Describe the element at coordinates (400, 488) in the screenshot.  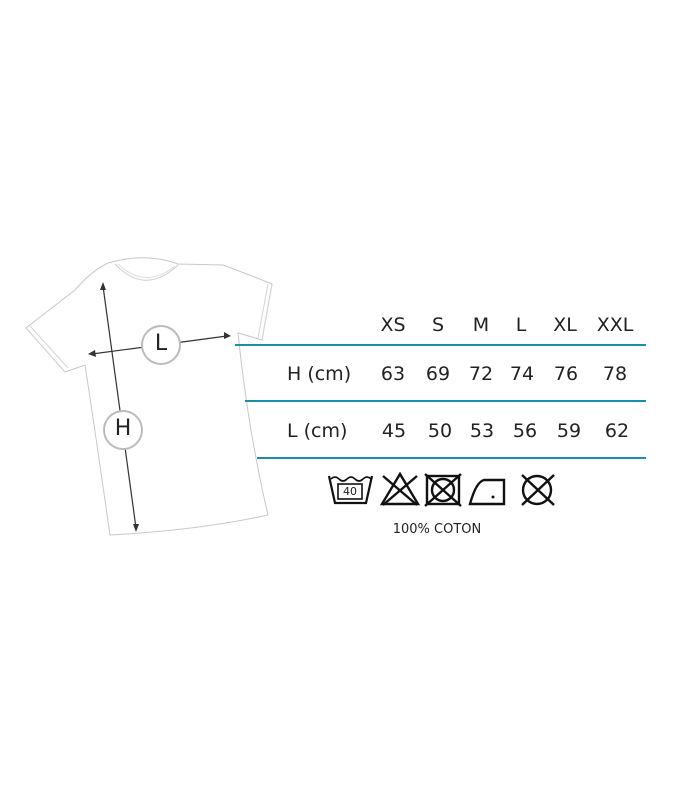
I see `no-bleach-icon` at that location.